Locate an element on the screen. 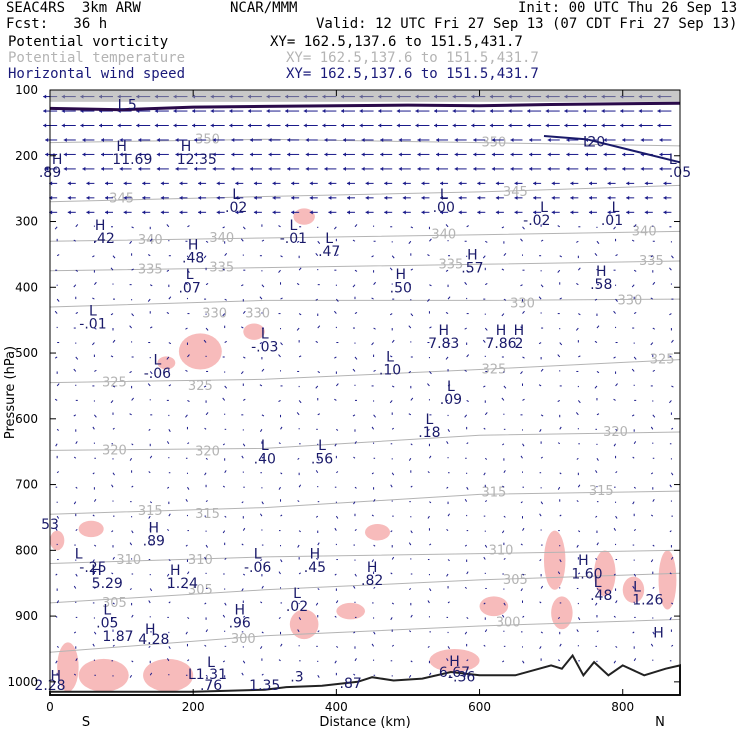  pv-extremum-label: .58 is located at coordinates (601, 285).